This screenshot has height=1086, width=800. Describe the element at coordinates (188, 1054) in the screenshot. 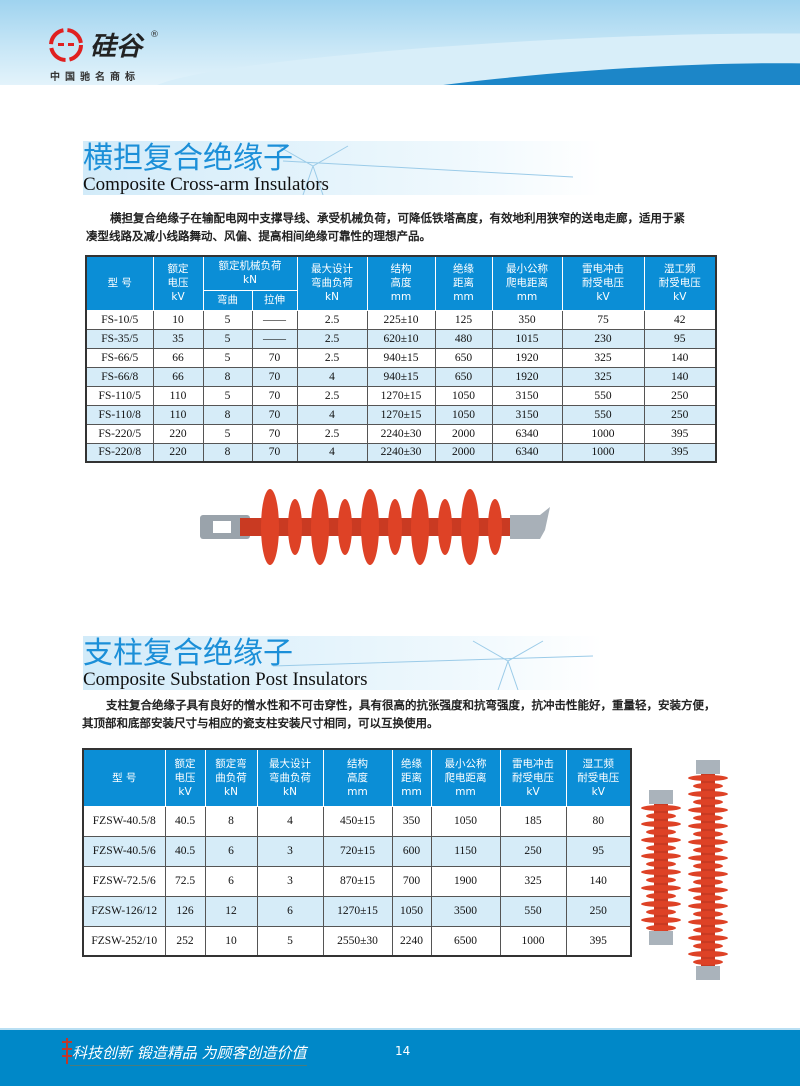

I see `footer-slogan: 科技创新 锻造精品 为顾客创造价值` at that location.